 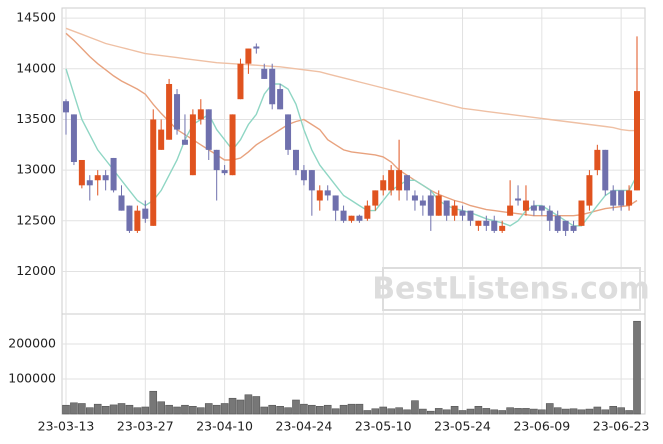 What do you see at coordinates (145, 426) in the screenshot?
I see `x-tick-label: 23-03-27` at bounding box center [145, 426].